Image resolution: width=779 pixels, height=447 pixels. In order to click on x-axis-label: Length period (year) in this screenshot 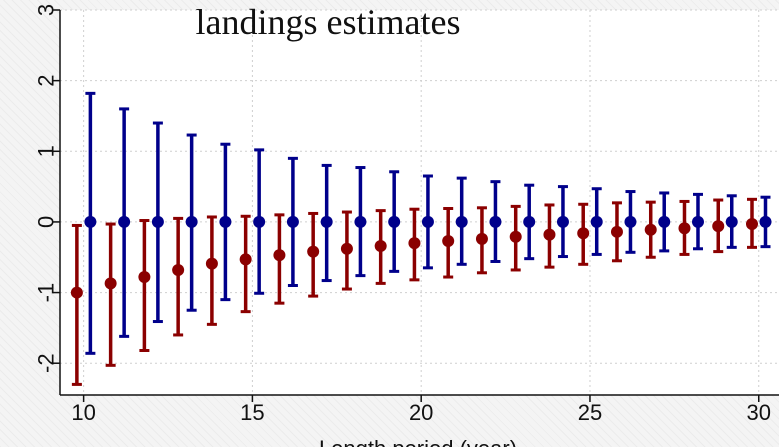, I will do `click(418, 441)`.